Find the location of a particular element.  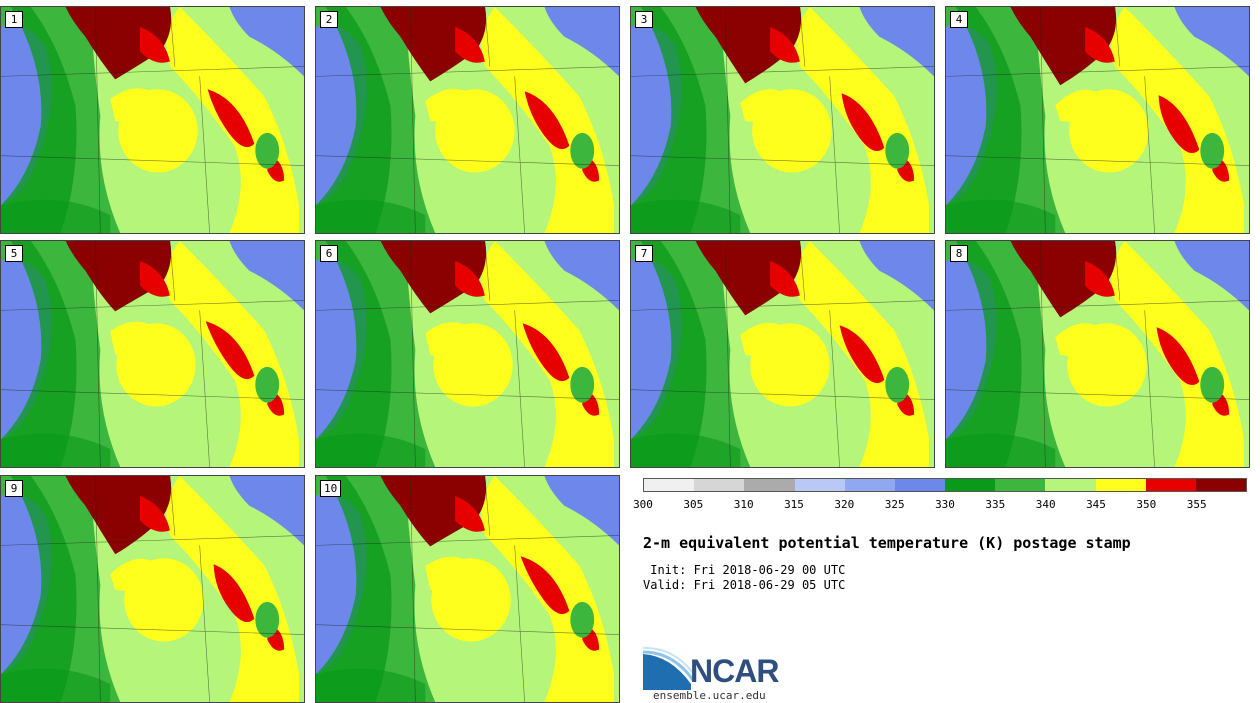

postage-stamp-9: 9 is located at coordinates (152, 589).